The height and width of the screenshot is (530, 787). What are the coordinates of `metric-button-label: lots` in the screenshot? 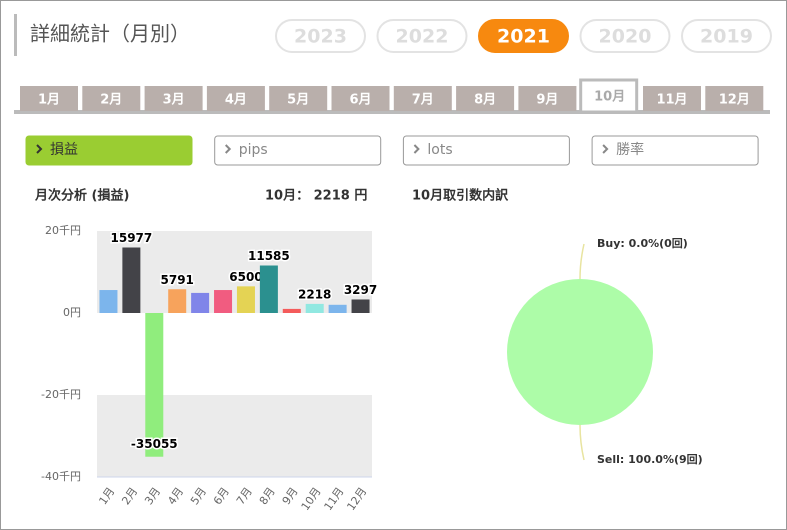 It's located at (439, 150).